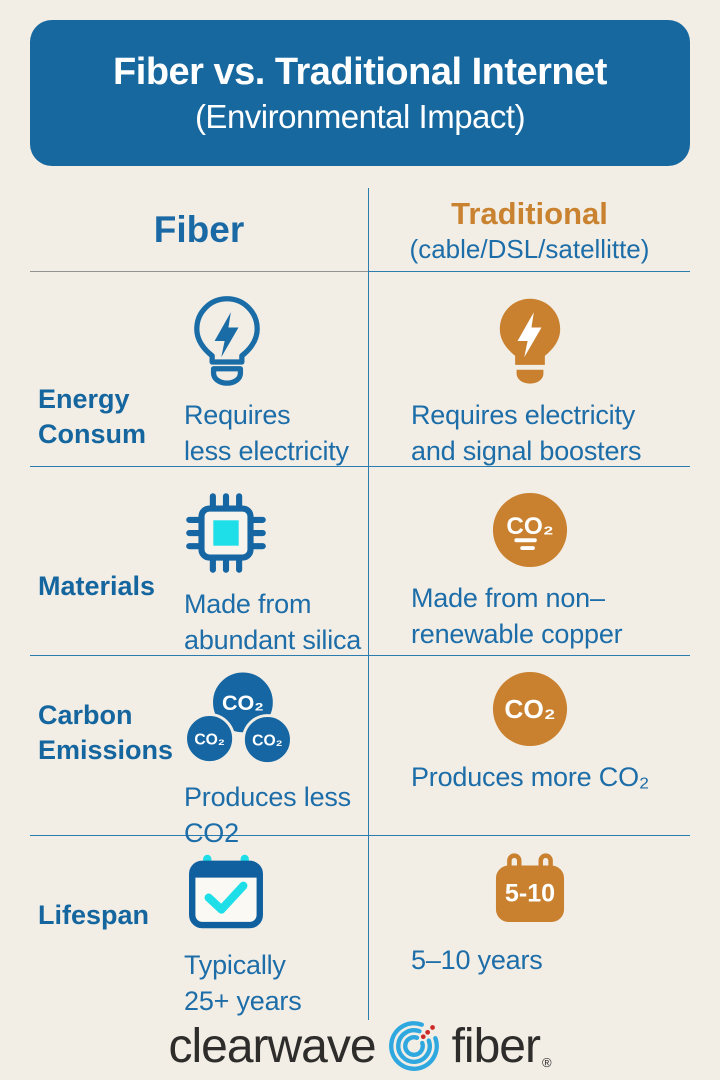 Image resolution: width=720 pixels, height=1080 pixels. Describe the element at coordinates (267, 815) in the screenshot. I see `fiber-carbon-text: Produces less CO2` at that location.